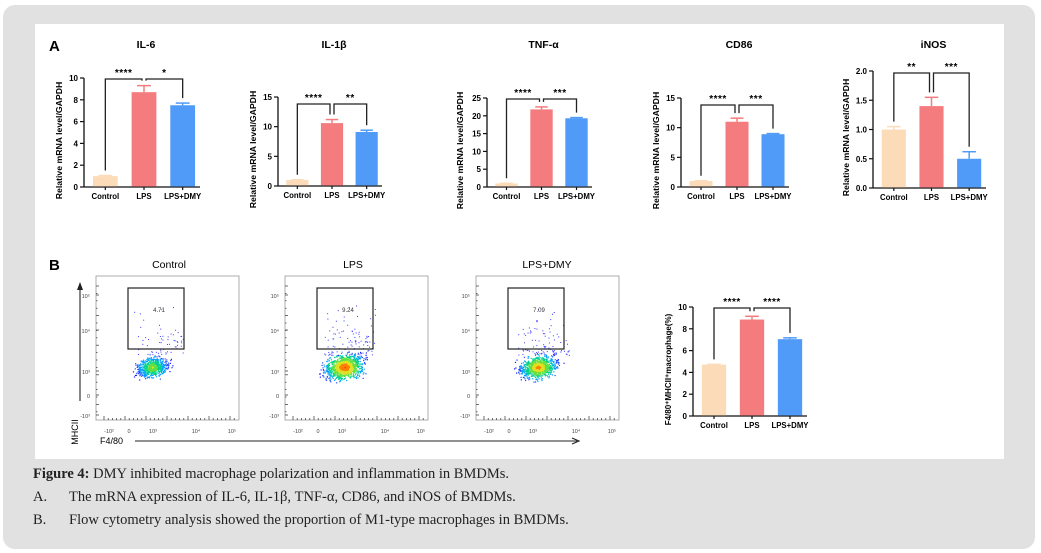  I want to click on flow-x-axis-label: F4/80, so click(111, 441).